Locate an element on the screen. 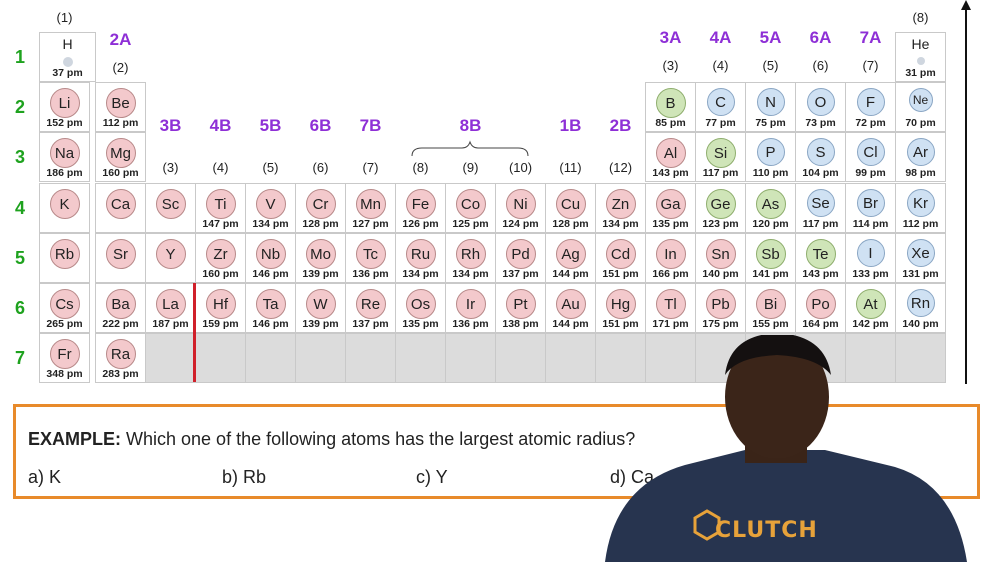  element-cell-Rb: Rb is located at coordinates (64, 258).